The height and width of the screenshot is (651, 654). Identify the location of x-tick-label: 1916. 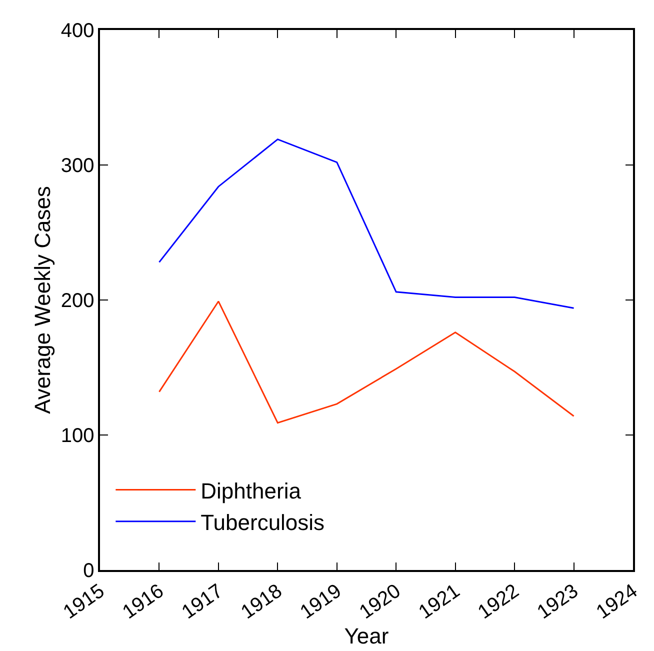
(143, 602).